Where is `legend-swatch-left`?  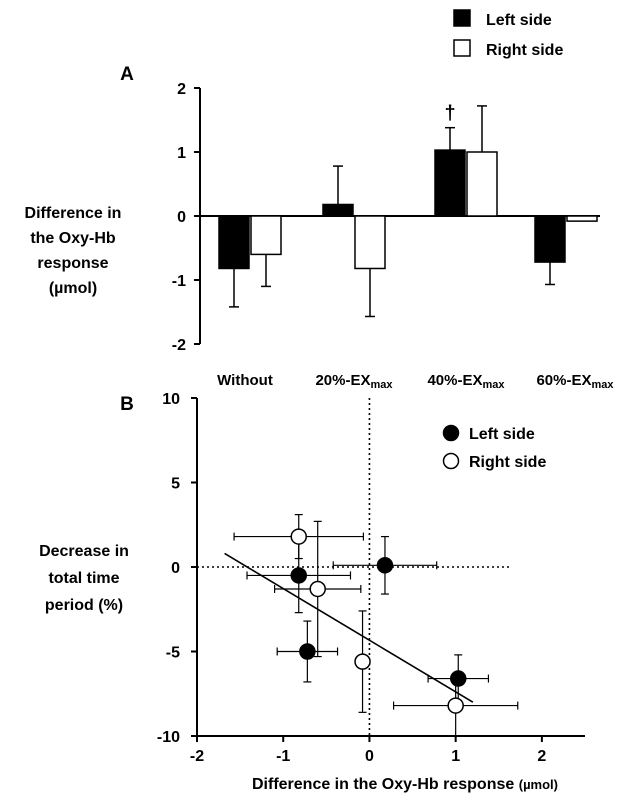
legend-swatch-left is located at coordinates (462, 18).